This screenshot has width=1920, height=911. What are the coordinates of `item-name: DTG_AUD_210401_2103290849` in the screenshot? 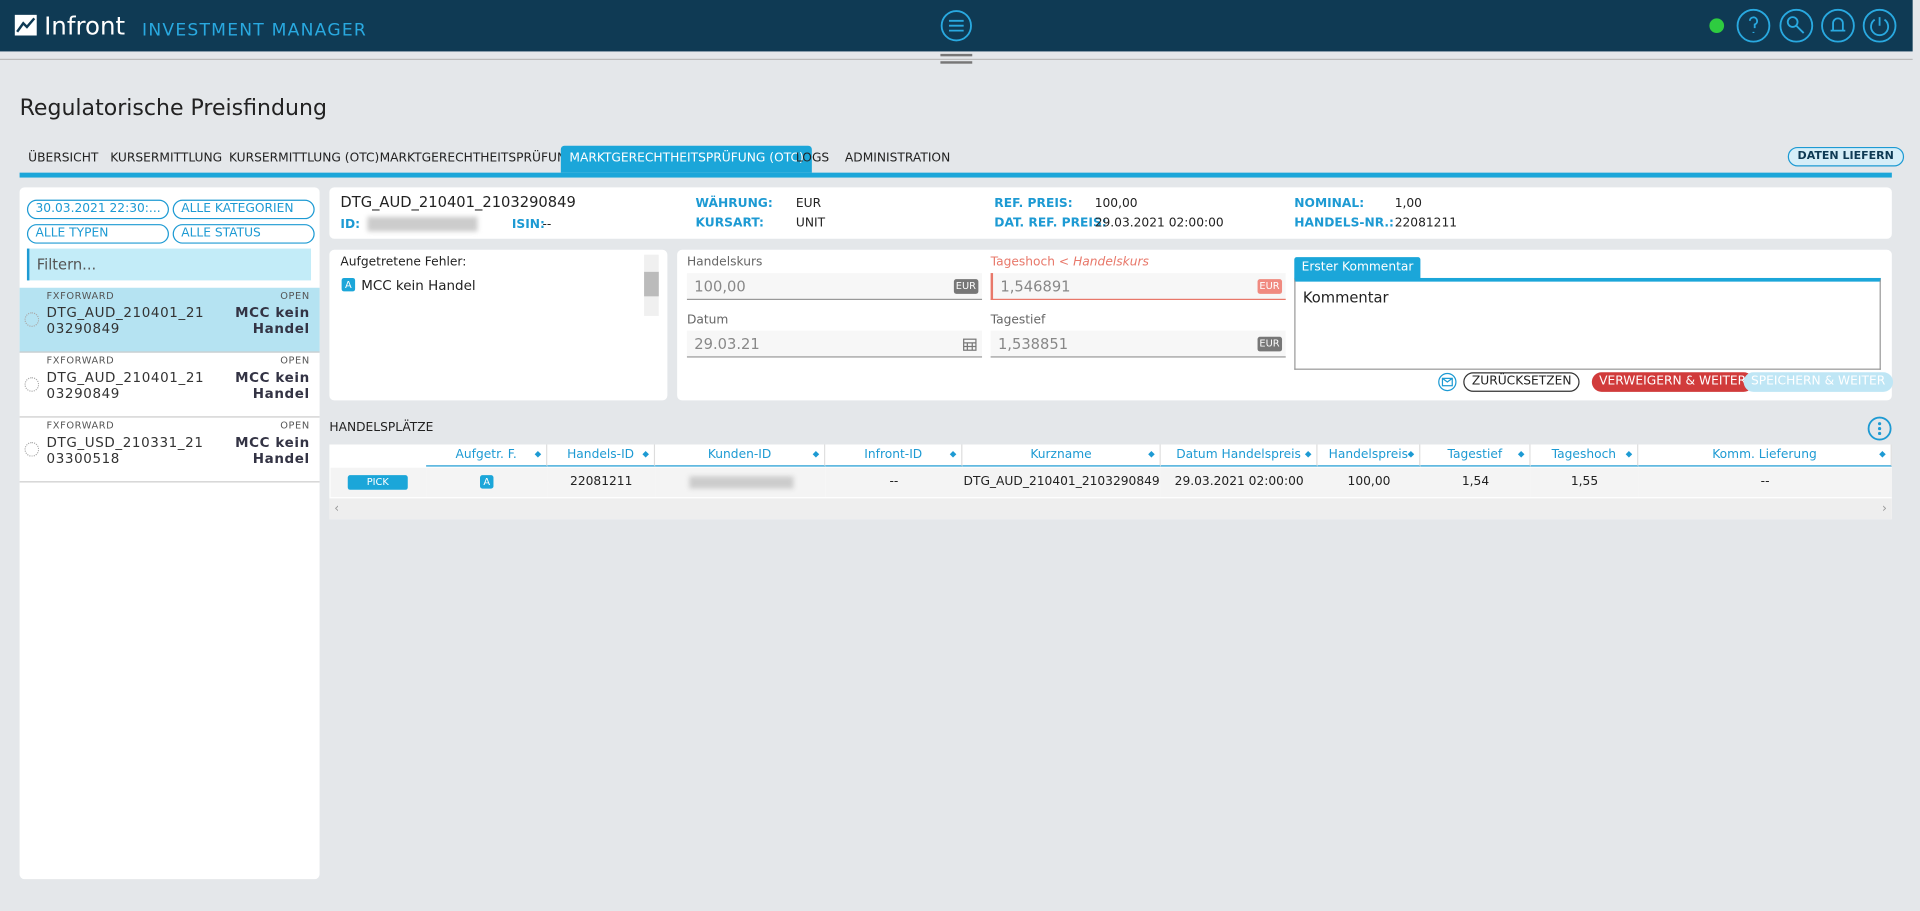 It's located at (125, 320).